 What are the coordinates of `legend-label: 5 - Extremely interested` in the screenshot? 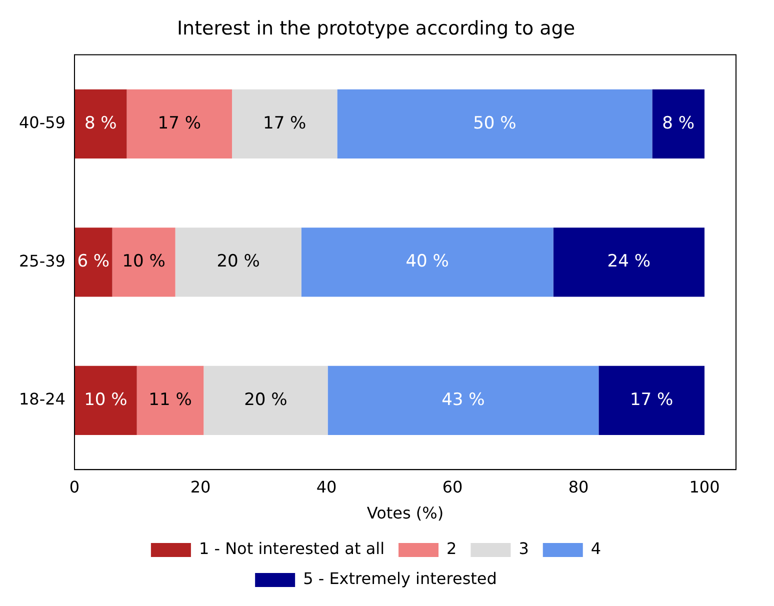 It's located at (400, 578).